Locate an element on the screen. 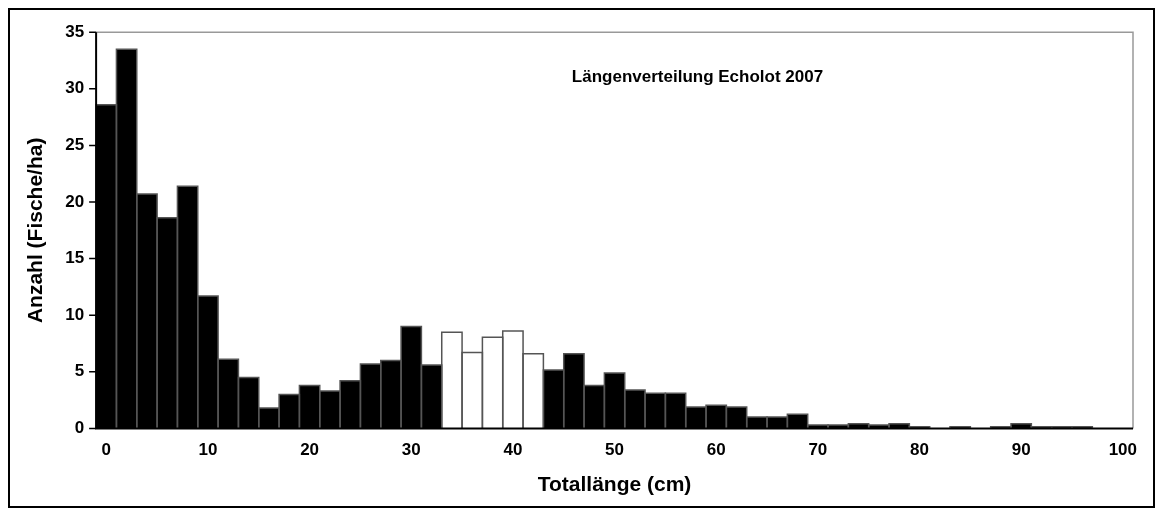 Image resolution: width=1163 pixels, height=516 pixels. text: Längenverteilung Echolot 2007 is located at coordinates (697, 76).